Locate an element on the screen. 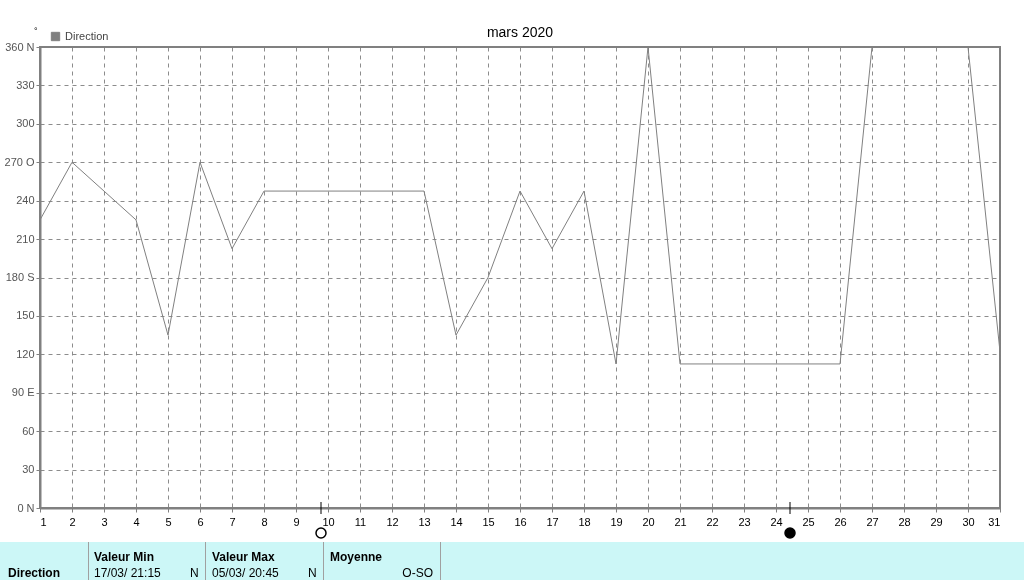 The image size is (1024, 580). x-tick-label: 17 is located at coordinates (552, 521).